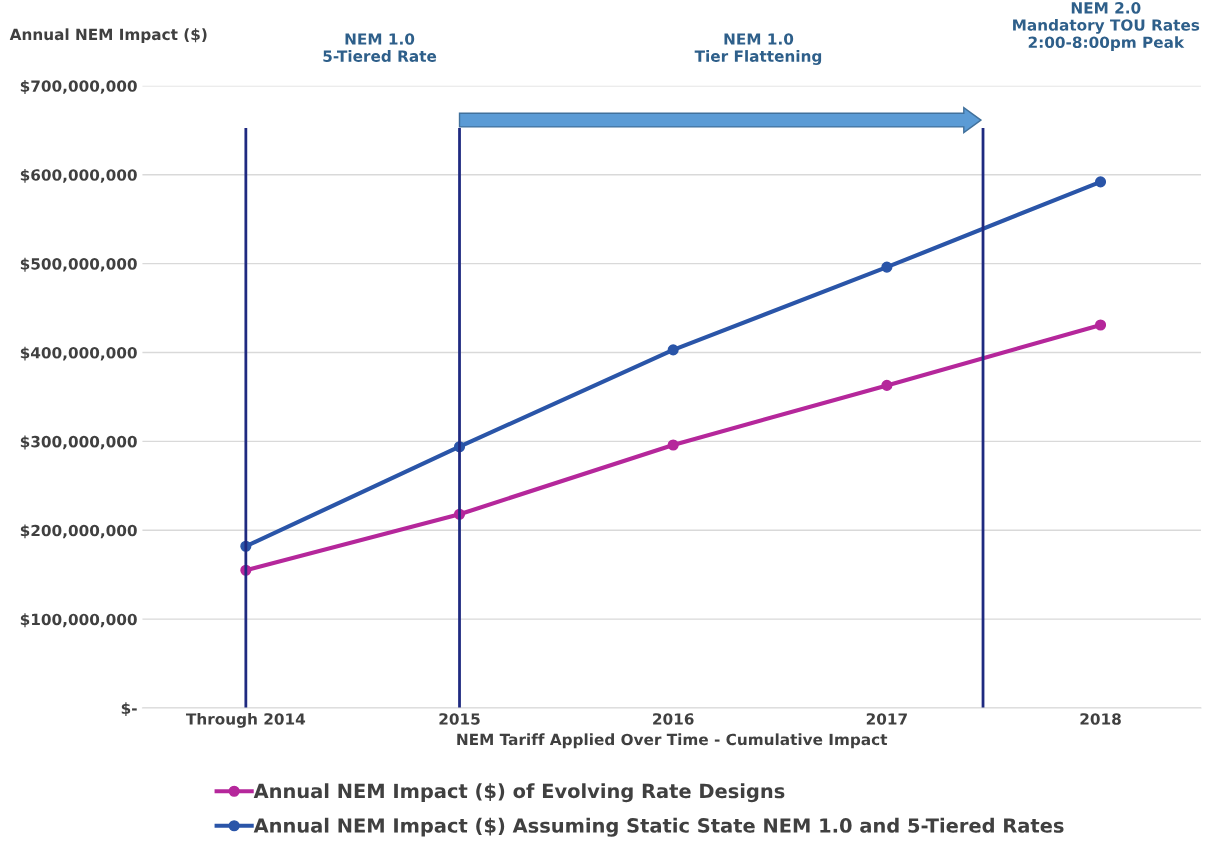  Describe the element at coordinates (78, 353) in the screenshot. I see `y-tick-label: $400,000,000` at that location.